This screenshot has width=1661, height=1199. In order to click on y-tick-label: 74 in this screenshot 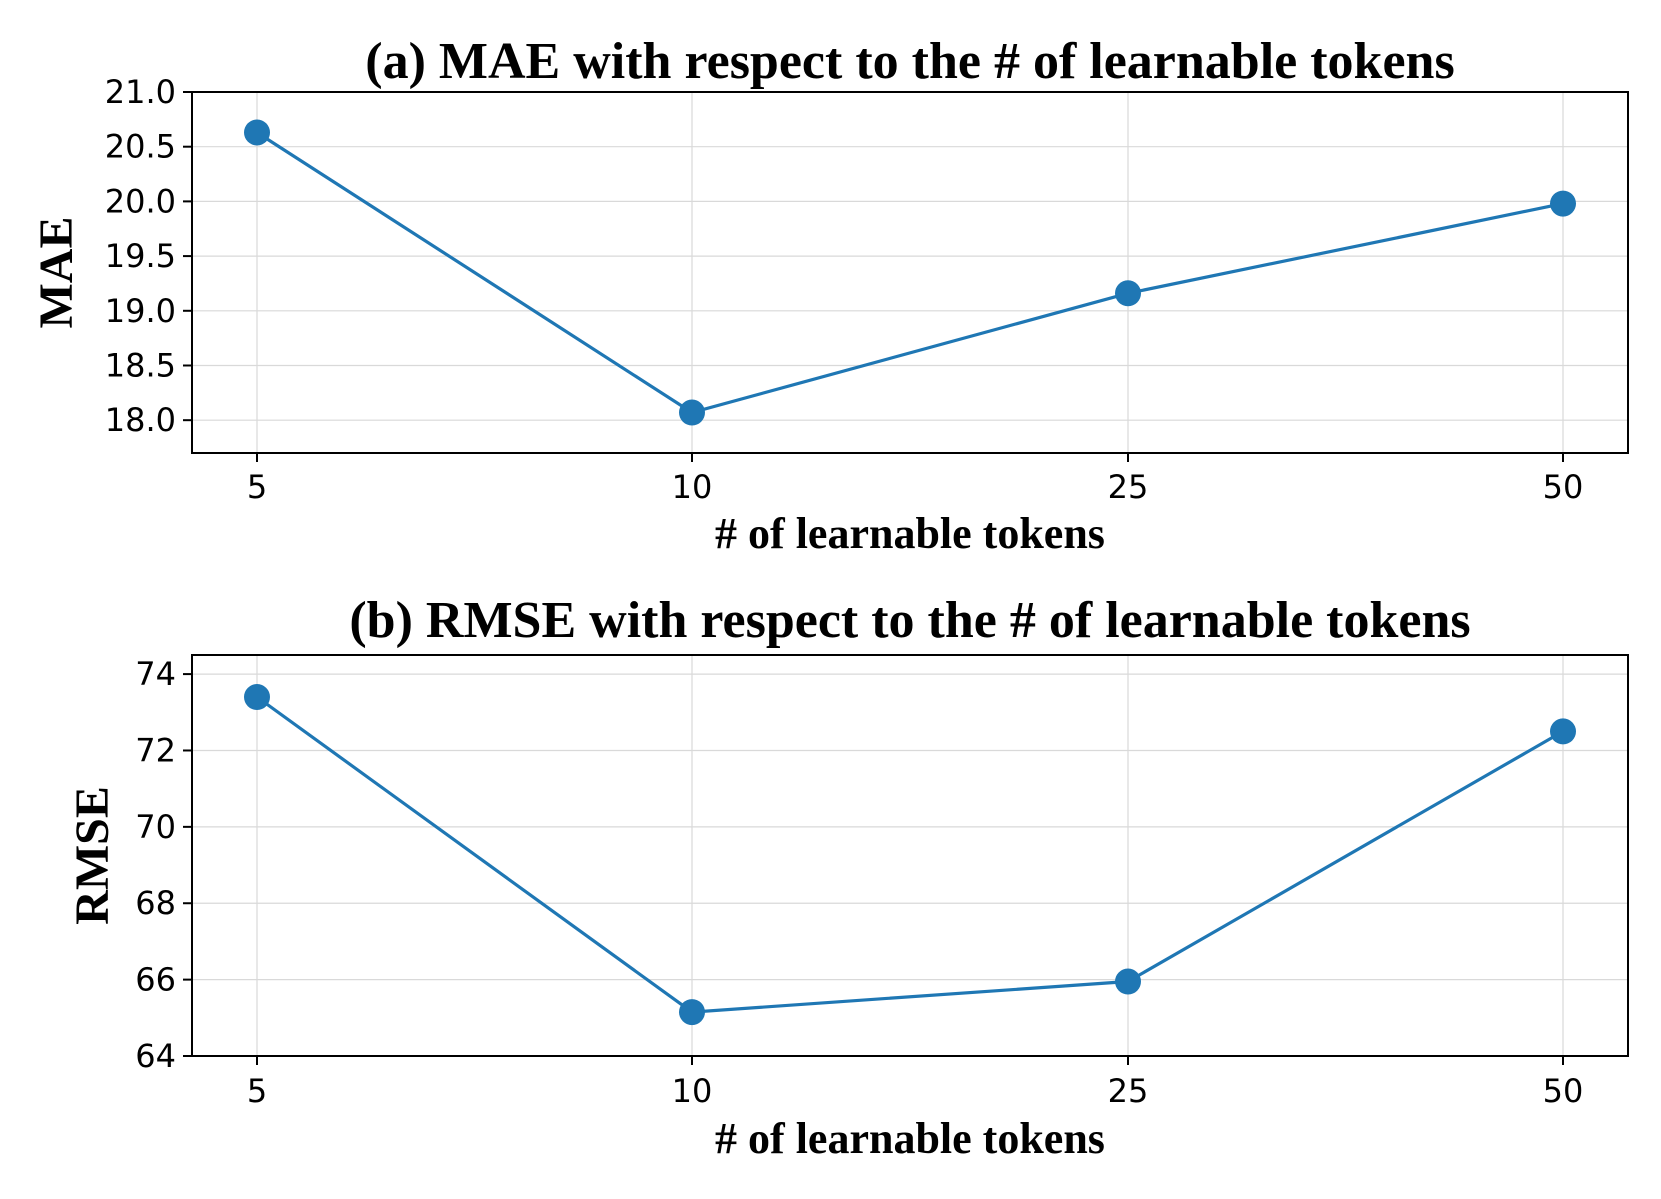, I will do `click(155, 674)`.